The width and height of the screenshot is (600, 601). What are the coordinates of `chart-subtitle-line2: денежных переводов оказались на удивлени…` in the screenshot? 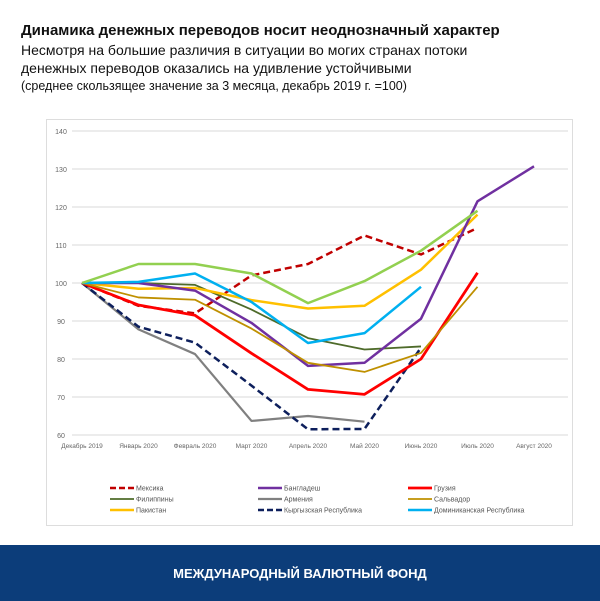 It's located at (216, 68).